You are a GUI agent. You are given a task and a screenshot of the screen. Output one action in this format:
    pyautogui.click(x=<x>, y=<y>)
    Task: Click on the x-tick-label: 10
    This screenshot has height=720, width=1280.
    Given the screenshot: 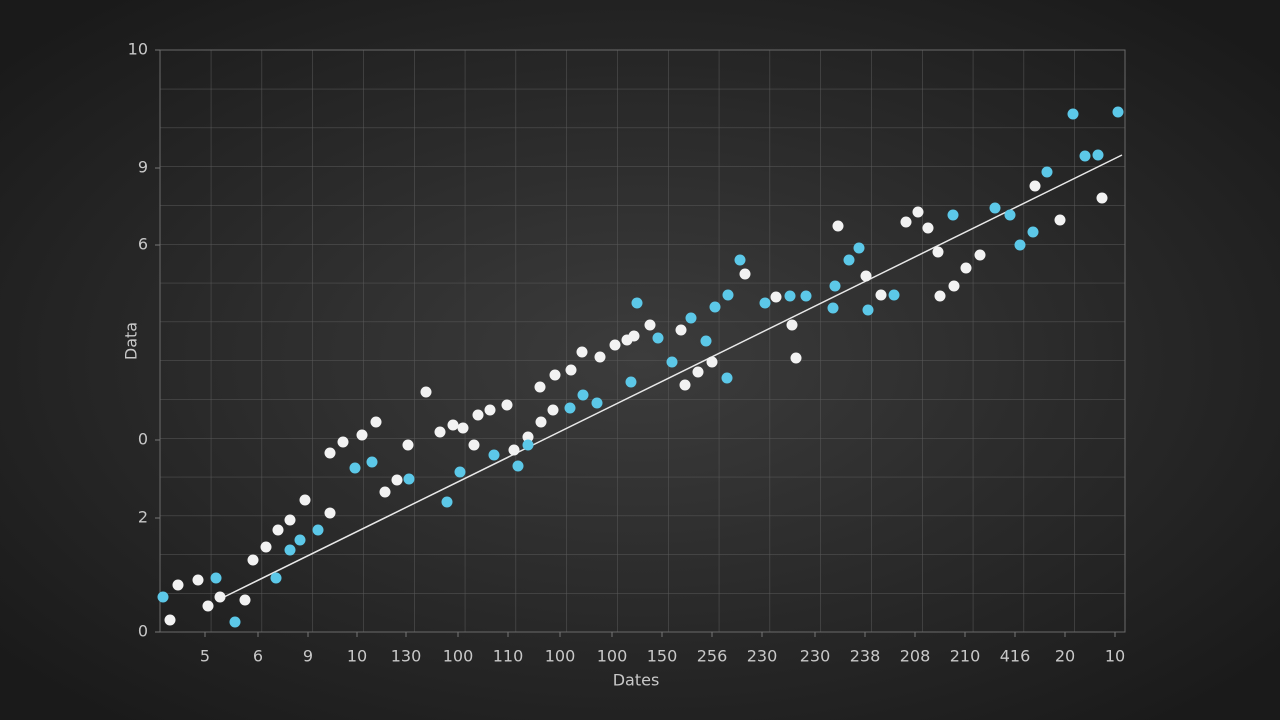 What is the action you would take?
    pyautogui.click(x=357, y=656)
    